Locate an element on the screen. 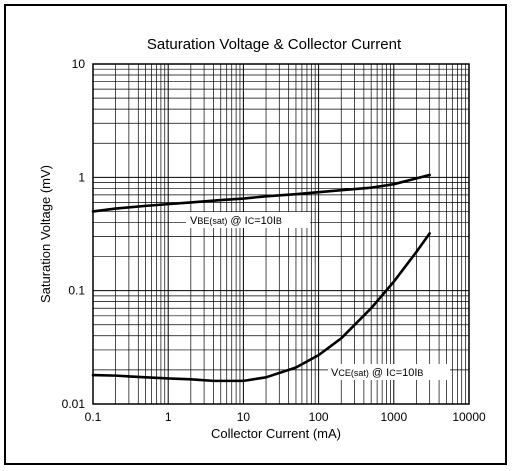 This screenshot has width=515, height=471. vce-label-main: V is located at coordinates (335, 373).